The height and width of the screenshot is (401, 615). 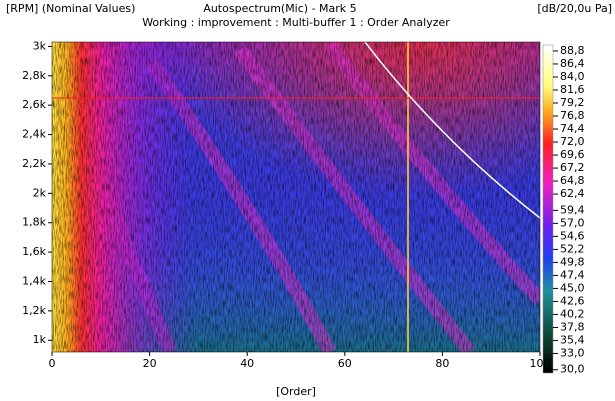 What do you see at coordinates (572, 180) in the screenshot?
I see `colorbar-tick-label: 64,8` at bounding box center [572, 180].